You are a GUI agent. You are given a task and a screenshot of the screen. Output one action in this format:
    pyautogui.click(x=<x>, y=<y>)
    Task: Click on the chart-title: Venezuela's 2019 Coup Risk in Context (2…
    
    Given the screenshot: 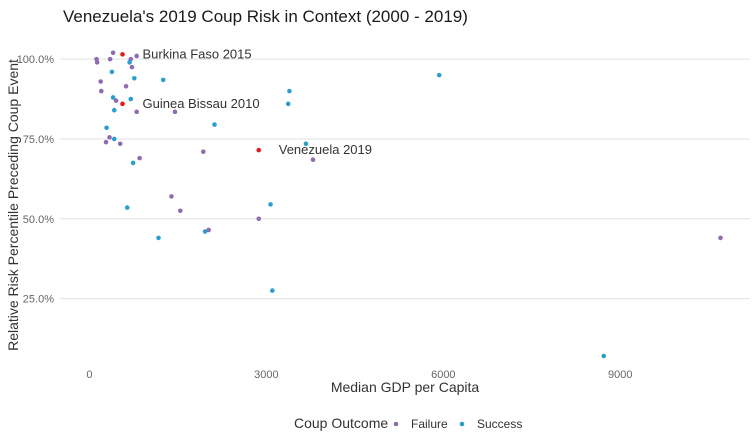 What is the action you would take?
    pyautogui.click(x=265, y=16)
    